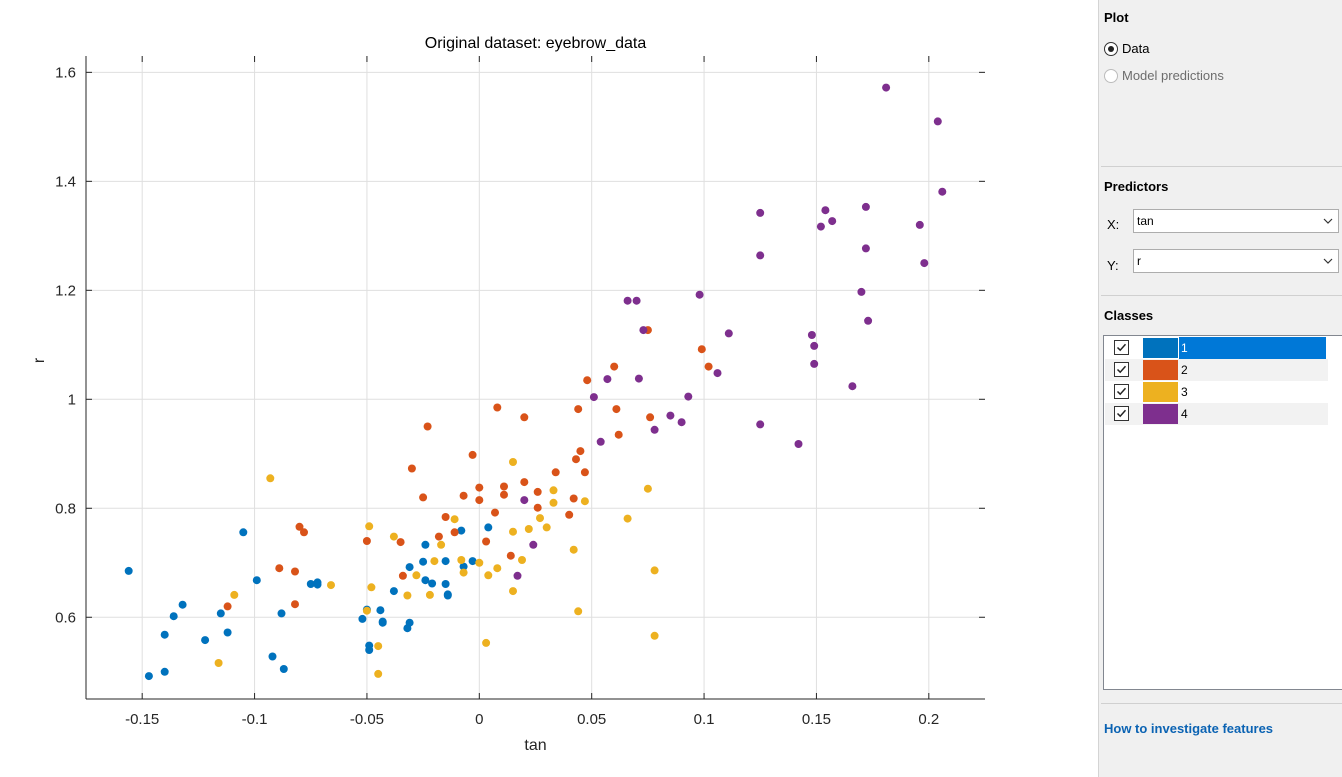  Describe the element at coordinates (535, 745) in the screenshot. I see `x-axis-title: tan` at that location.